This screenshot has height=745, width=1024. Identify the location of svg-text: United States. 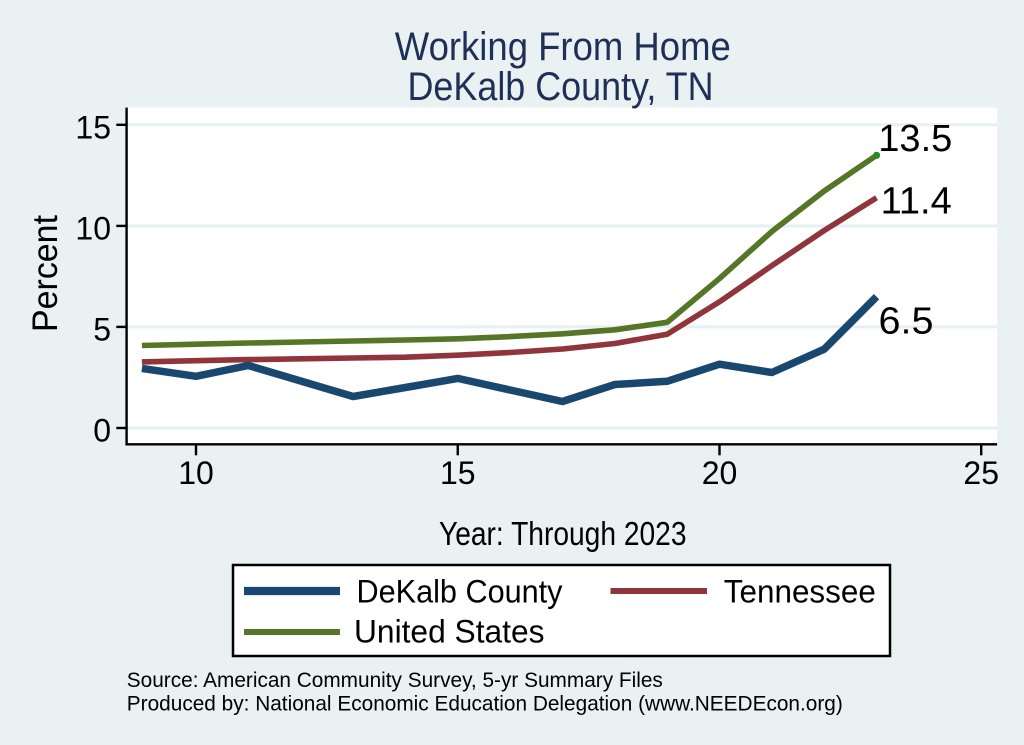
(449, 632).